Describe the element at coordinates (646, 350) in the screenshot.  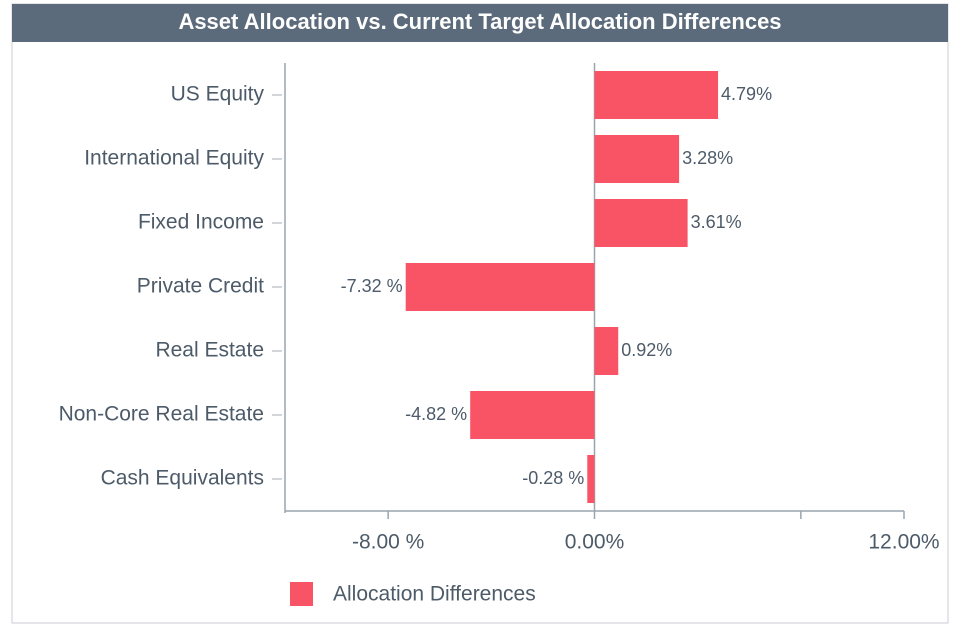
I see `value-label: 0.92%` at that location.